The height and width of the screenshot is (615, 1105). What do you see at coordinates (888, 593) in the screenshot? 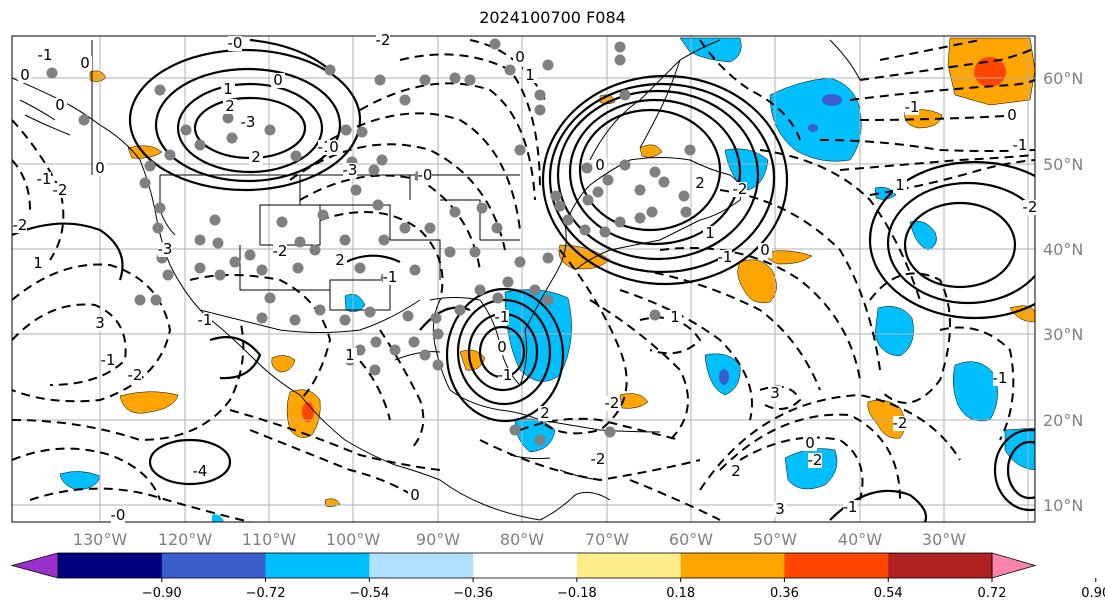
I see `colorbar-tick-label: 0.54` at bounding box center [888, 593].